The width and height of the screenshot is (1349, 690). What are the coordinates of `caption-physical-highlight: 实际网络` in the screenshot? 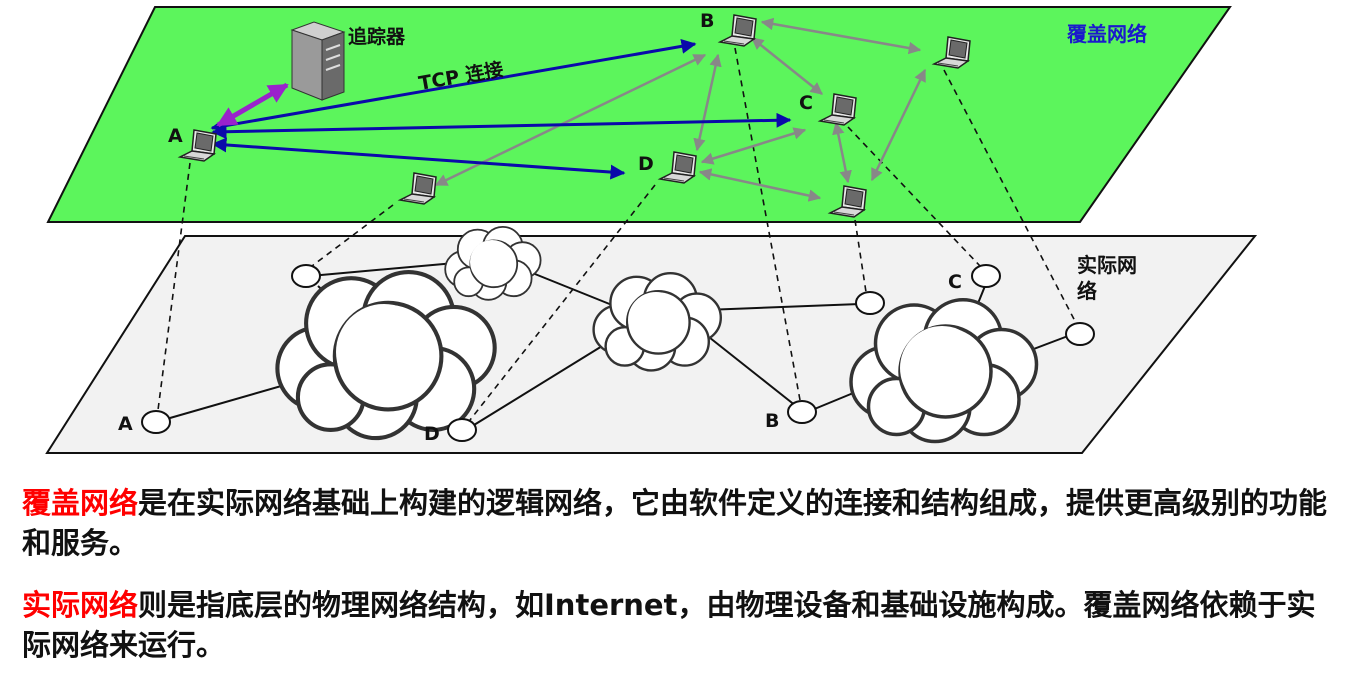 It's located at (80, 605).